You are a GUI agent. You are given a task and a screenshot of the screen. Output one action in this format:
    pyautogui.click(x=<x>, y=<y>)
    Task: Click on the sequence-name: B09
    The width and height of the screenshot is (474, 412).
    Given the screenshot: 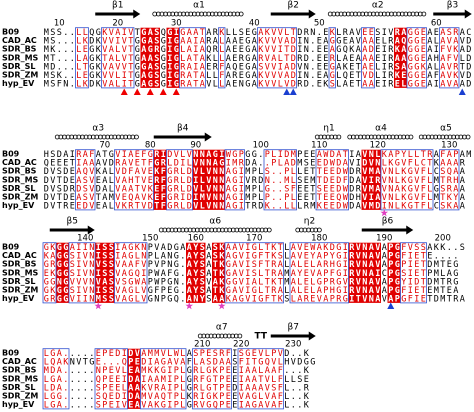 What is the action you would take?
    pyautogui.click(x=11, y=247)
    